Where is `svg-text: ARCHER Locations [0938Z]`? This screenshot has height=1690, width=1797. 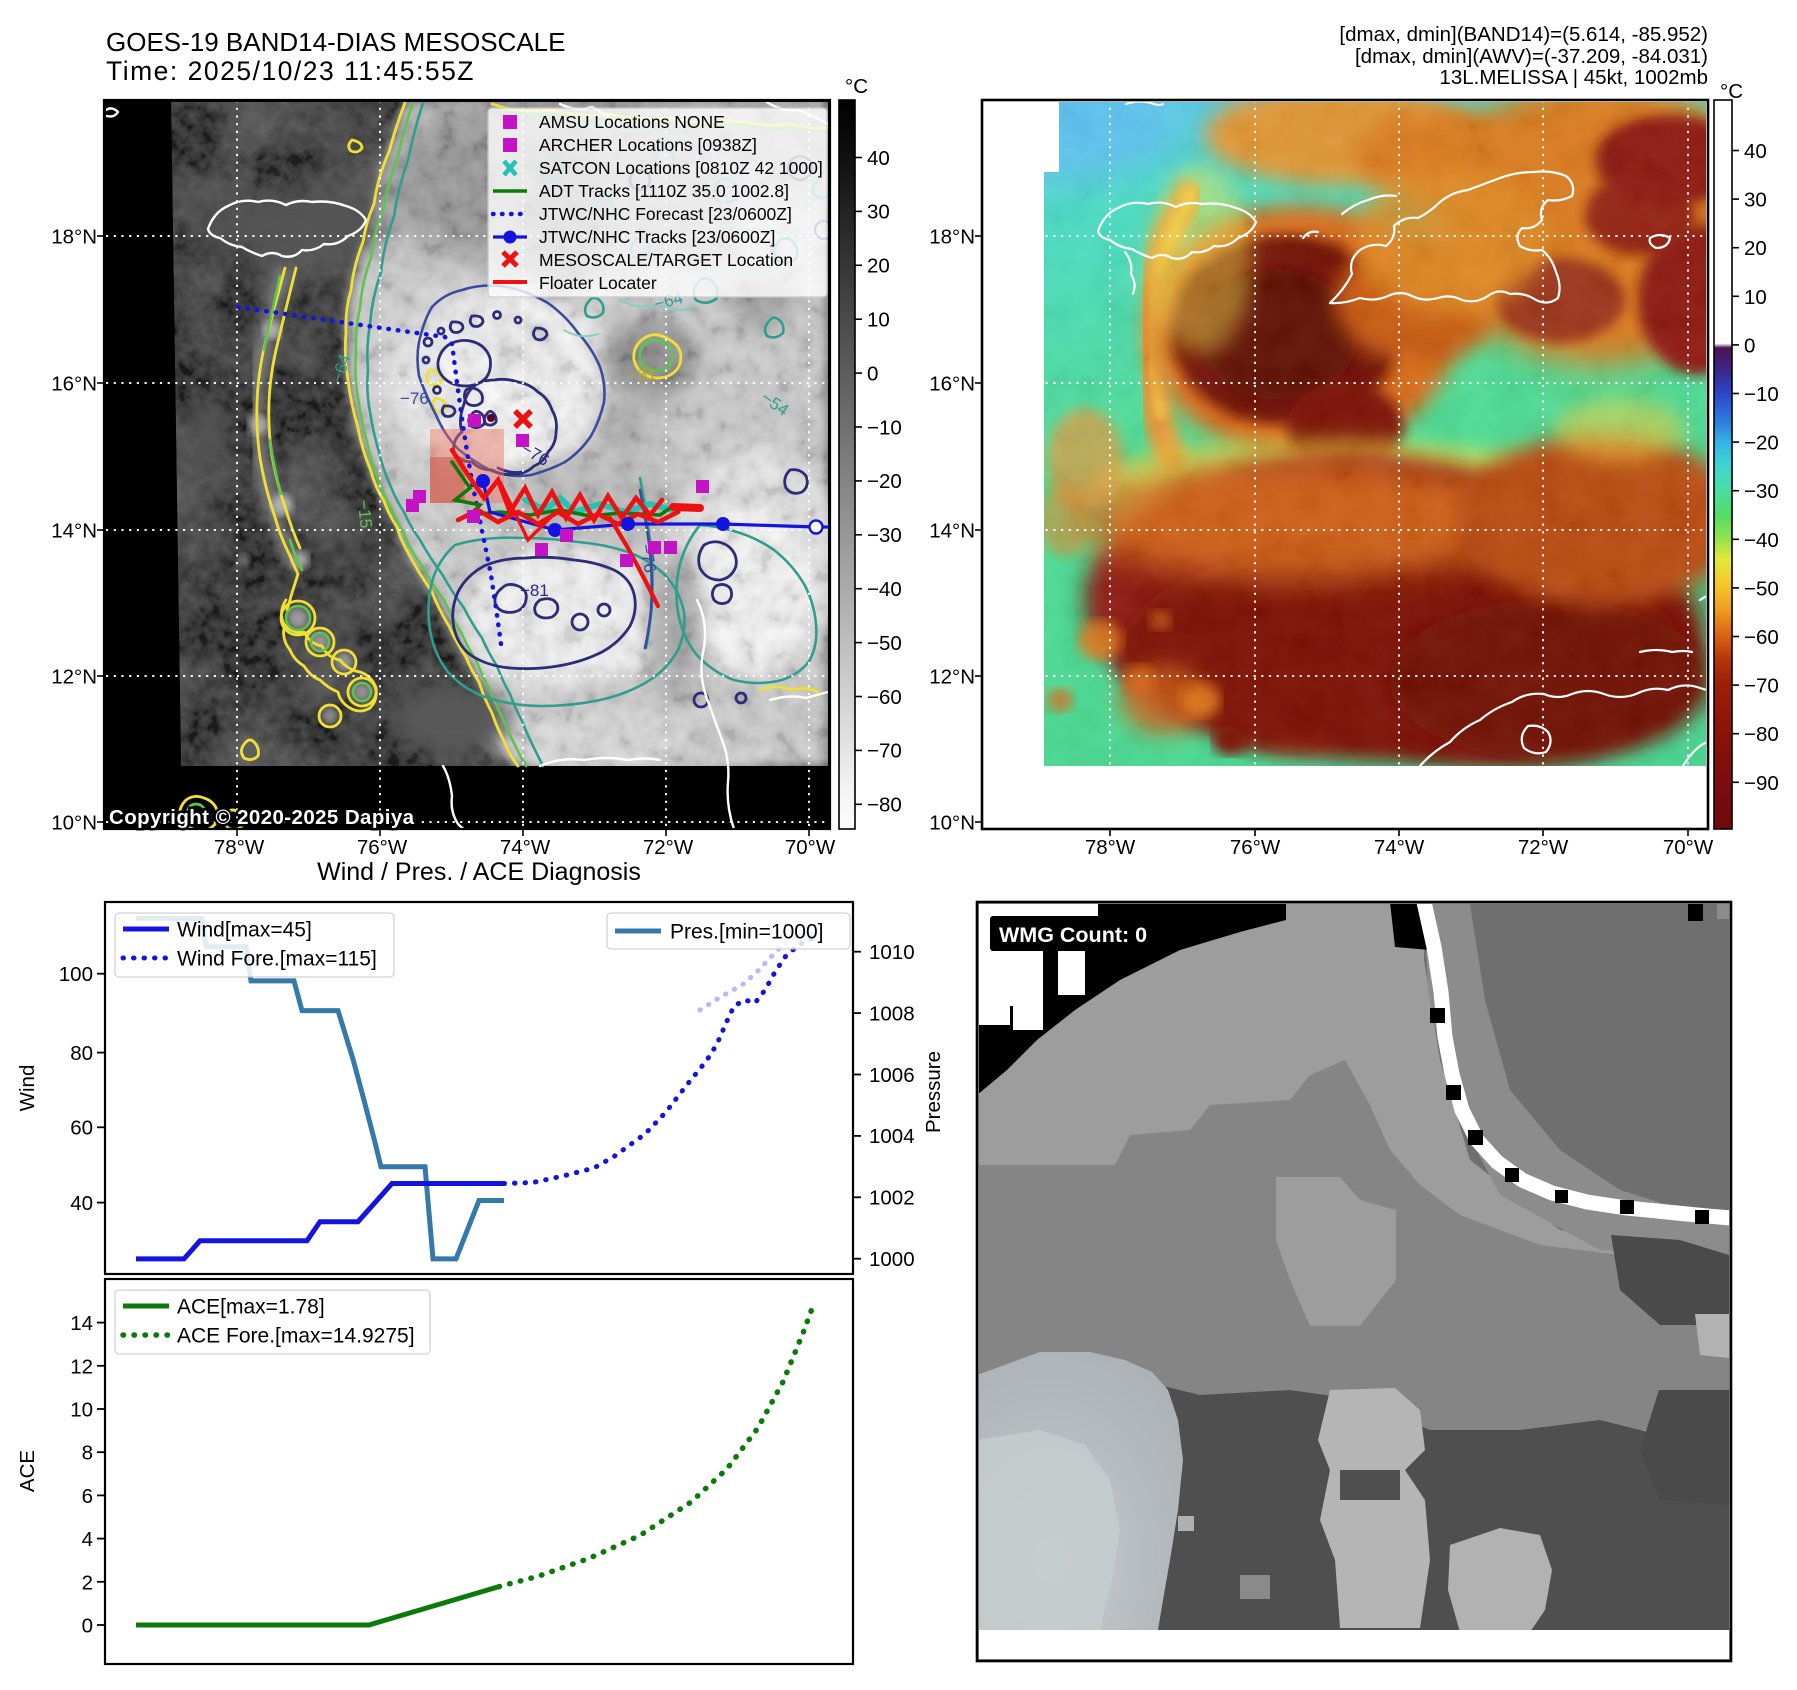
svg-text: ARCHER Locations [0938Z] is located at coordinates (648, 145).